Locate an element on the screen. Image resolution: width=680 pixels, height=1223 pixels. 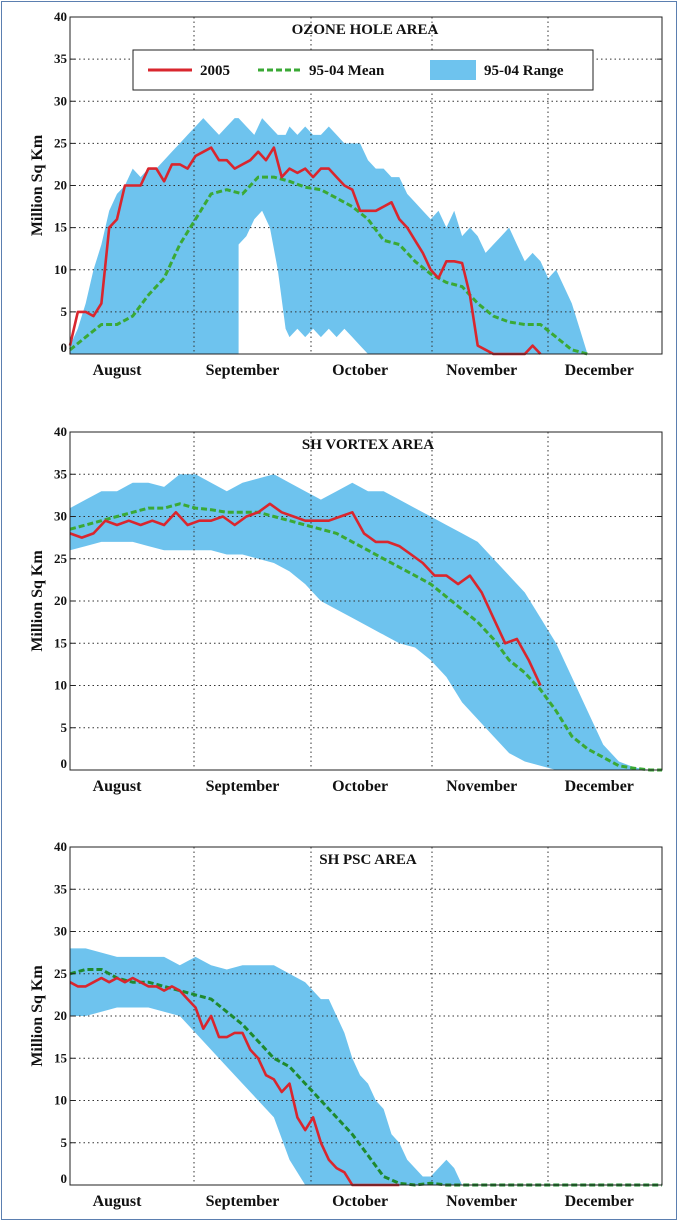
legend-label-range: 95-04 Range is located at coordinates (524, 71).